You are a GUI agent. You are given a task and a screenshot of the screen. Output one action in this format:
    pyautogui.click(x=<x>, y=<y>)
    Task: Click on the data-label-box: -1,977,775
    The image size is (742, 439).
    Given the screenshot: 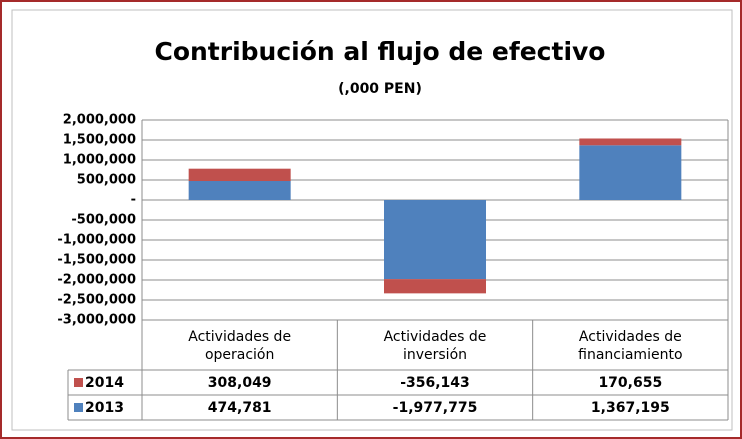 What is the action you would take?
    pyautogui.click(x=435, y=407)
    